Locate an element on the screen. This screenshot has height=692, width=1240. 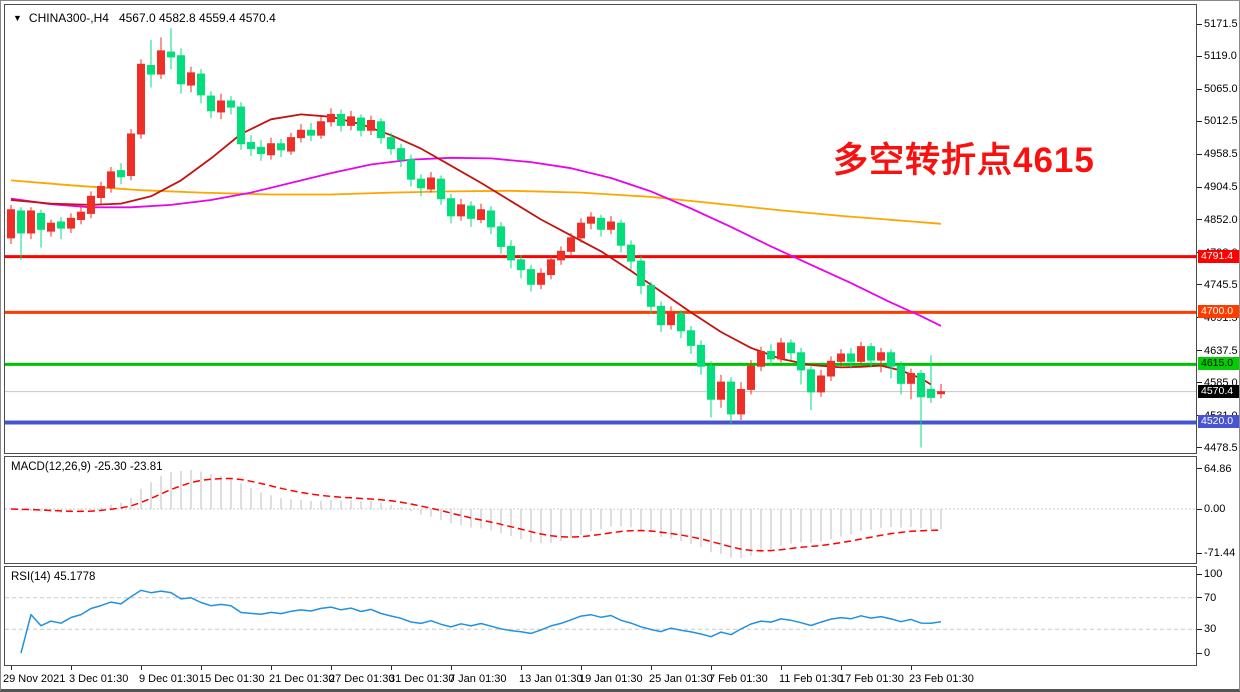
axis-tick-label: -71.44 is located at coordinates (1220, 553).